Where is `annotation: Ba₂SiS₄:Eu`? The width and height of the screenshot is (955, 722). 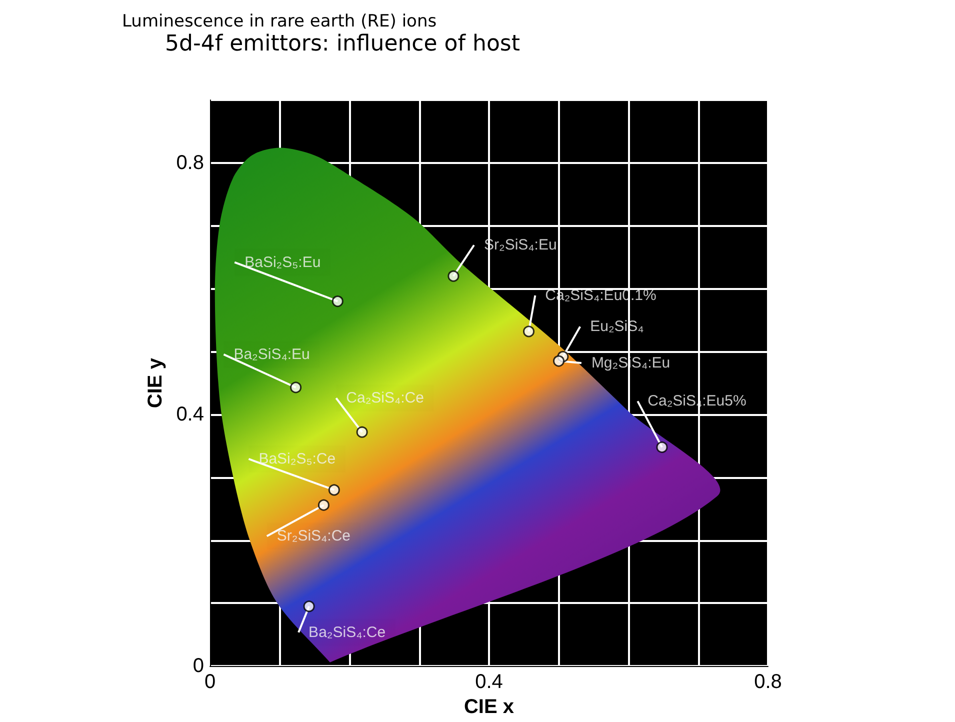 annotation: Ba₂SiS₄:Eu is located at coordinates (272, 354).